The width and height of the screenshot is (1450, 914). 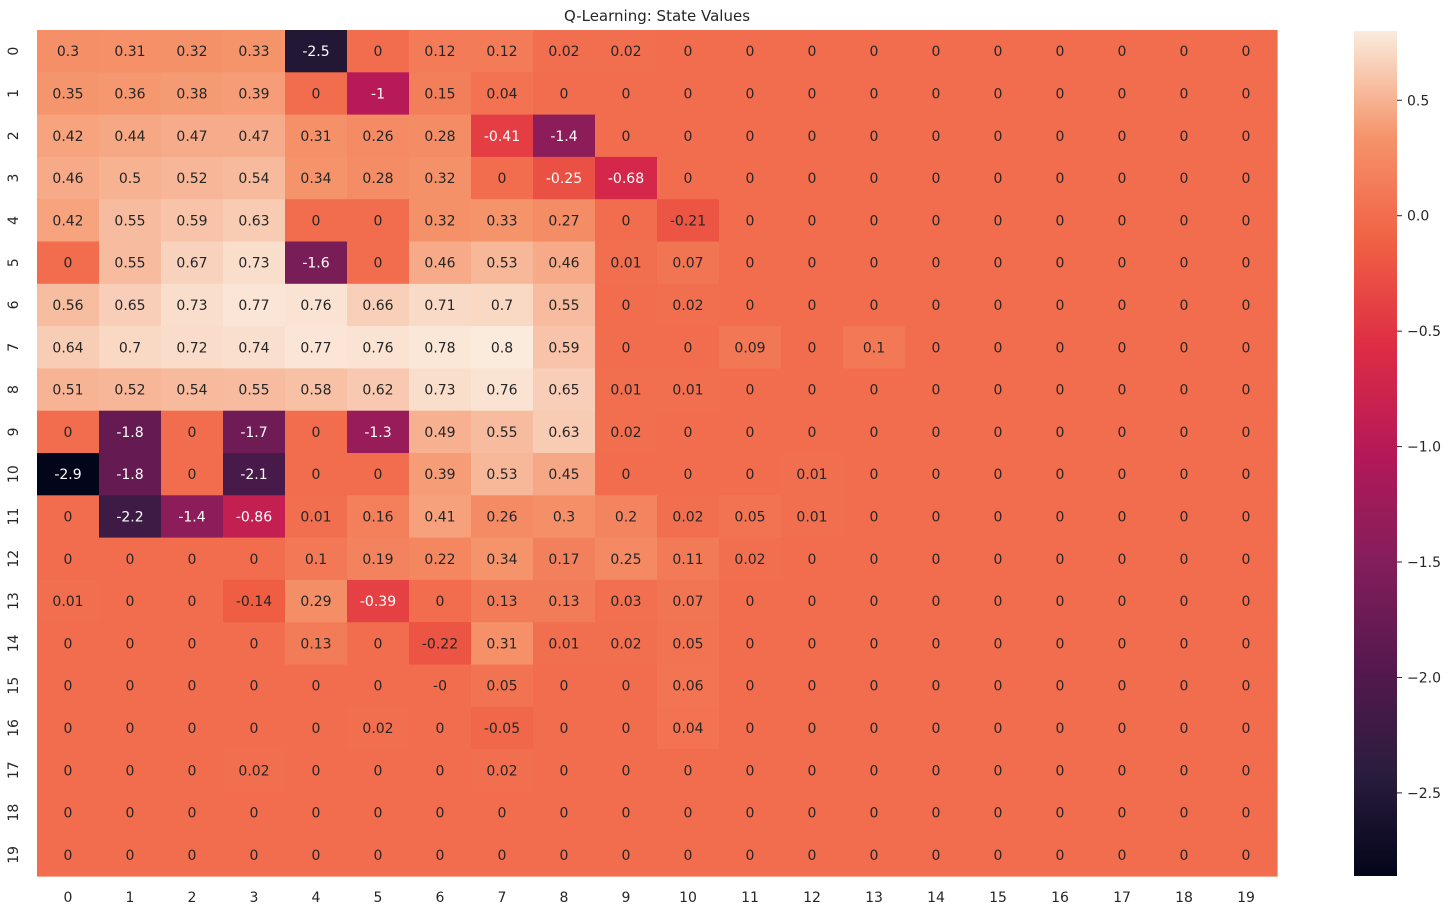 What do you see at coordinates (625, 602) in the screenshot?
I see `cell-value-label: 0.03` at bounding box center [625, 602].